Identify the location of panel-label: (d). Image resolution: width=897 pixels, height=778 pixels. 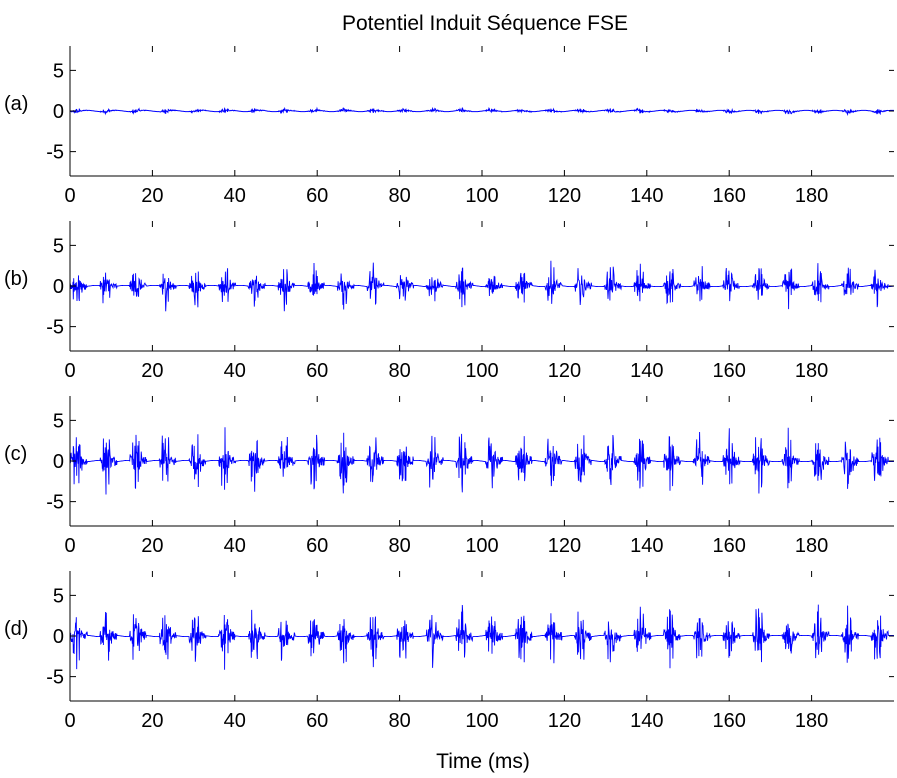
(16, 629).